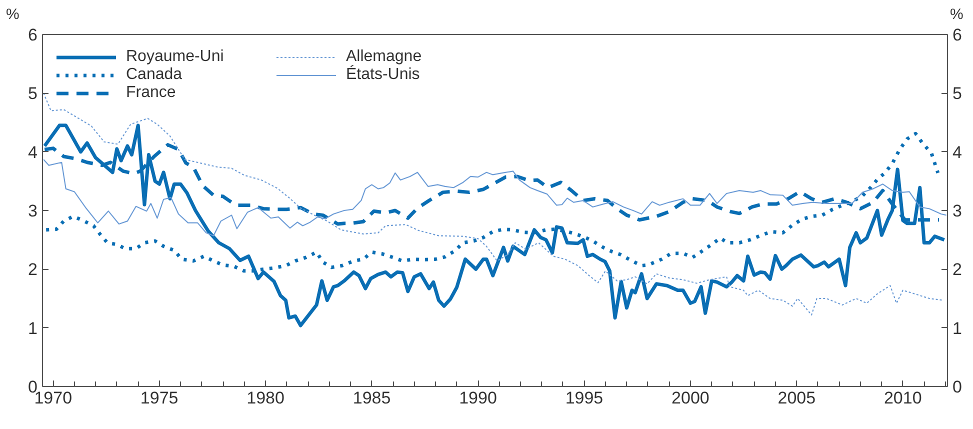  I want to click on x-tick-label: 1990, so click(478, 398).